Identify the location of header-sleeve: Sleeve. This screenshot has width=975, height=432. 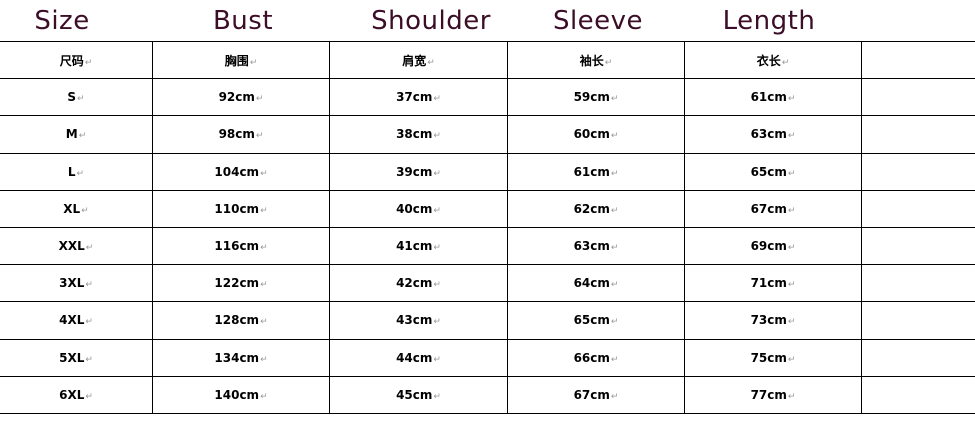
(598, 21).